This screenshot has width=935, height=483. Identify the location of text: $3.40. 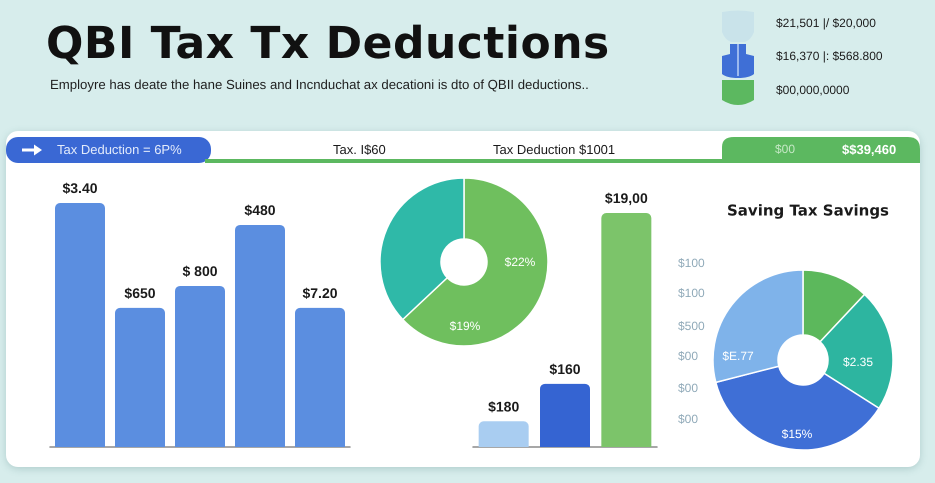
(80, 188).